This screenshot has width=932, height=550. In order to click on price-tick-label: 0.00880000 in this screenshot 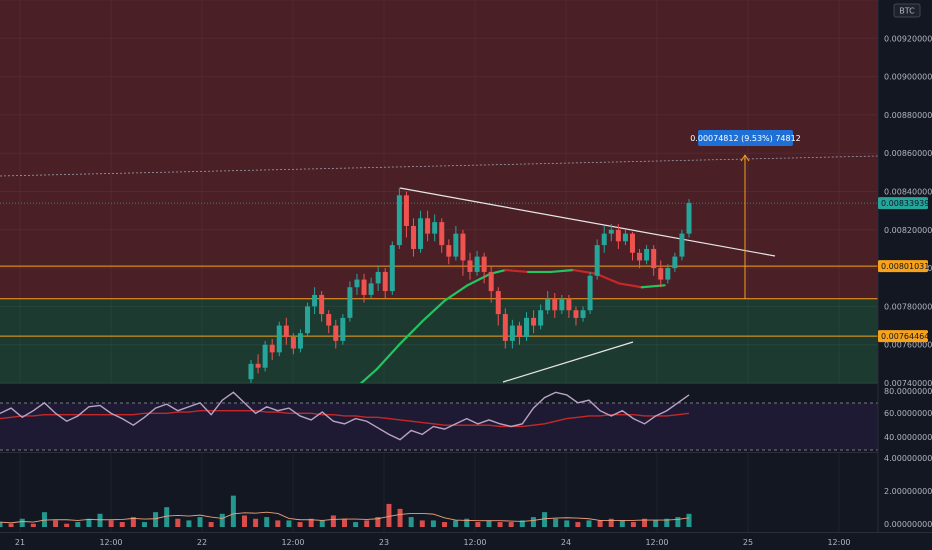, I will do `click(908, 115)`.